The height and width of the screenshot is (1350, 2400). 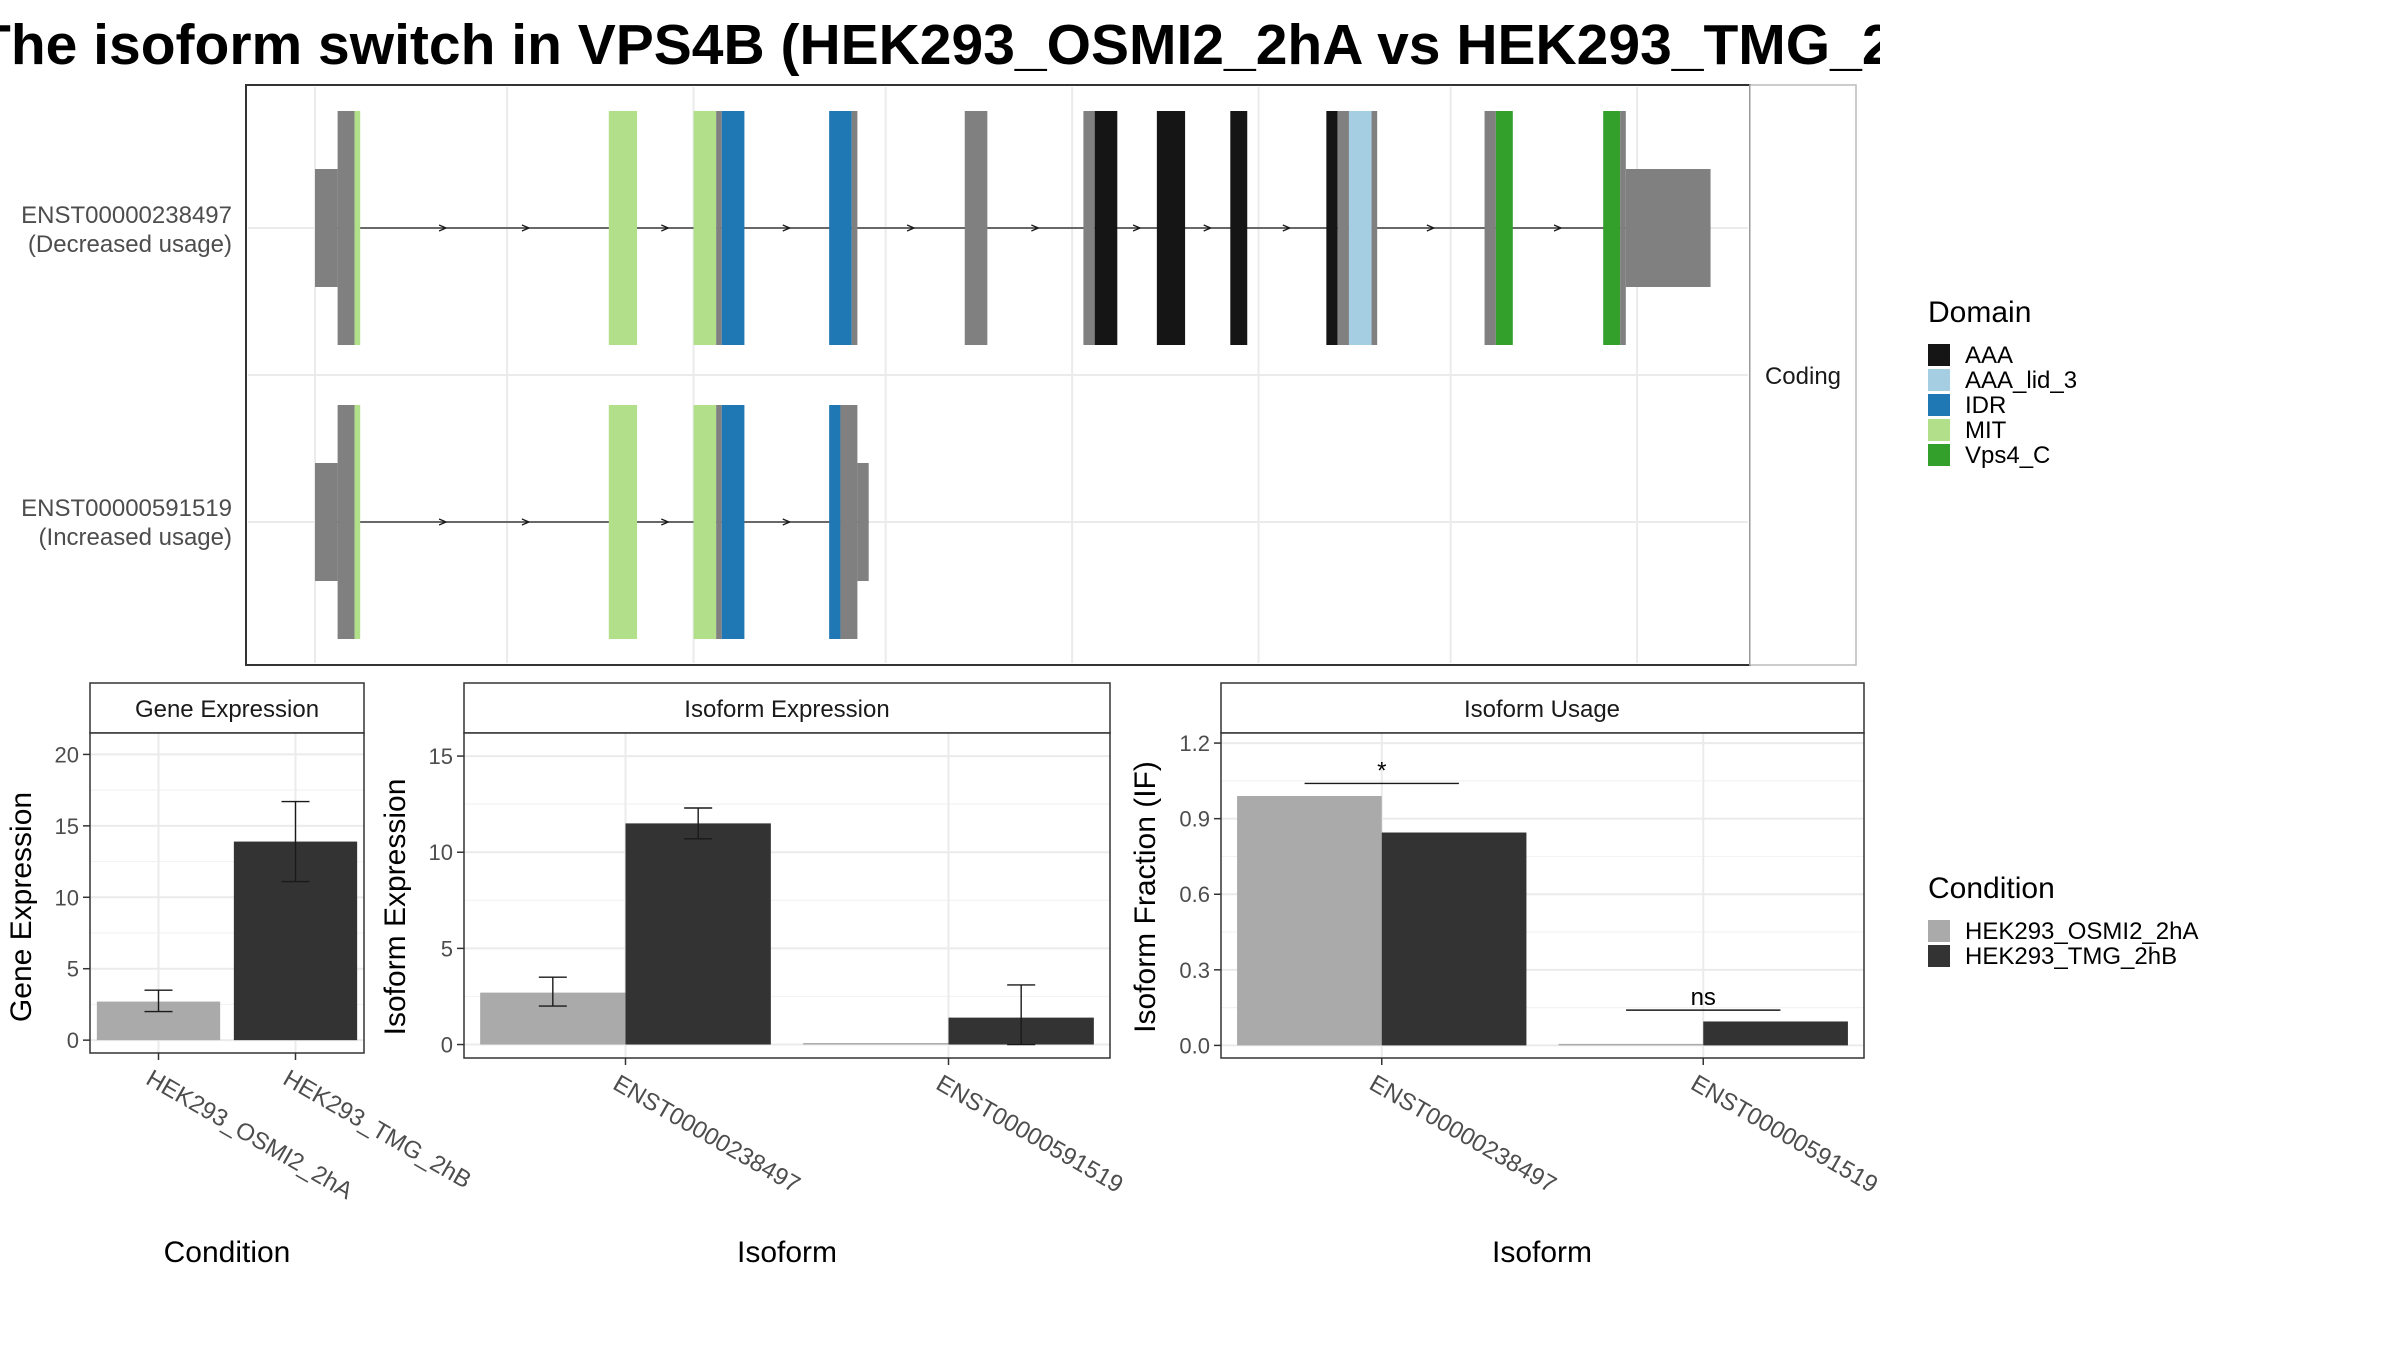 What do you see at coordinates (73, 969) in the screenshot?
I see `y-tick-label: 5` at bounding box center [73, 969].